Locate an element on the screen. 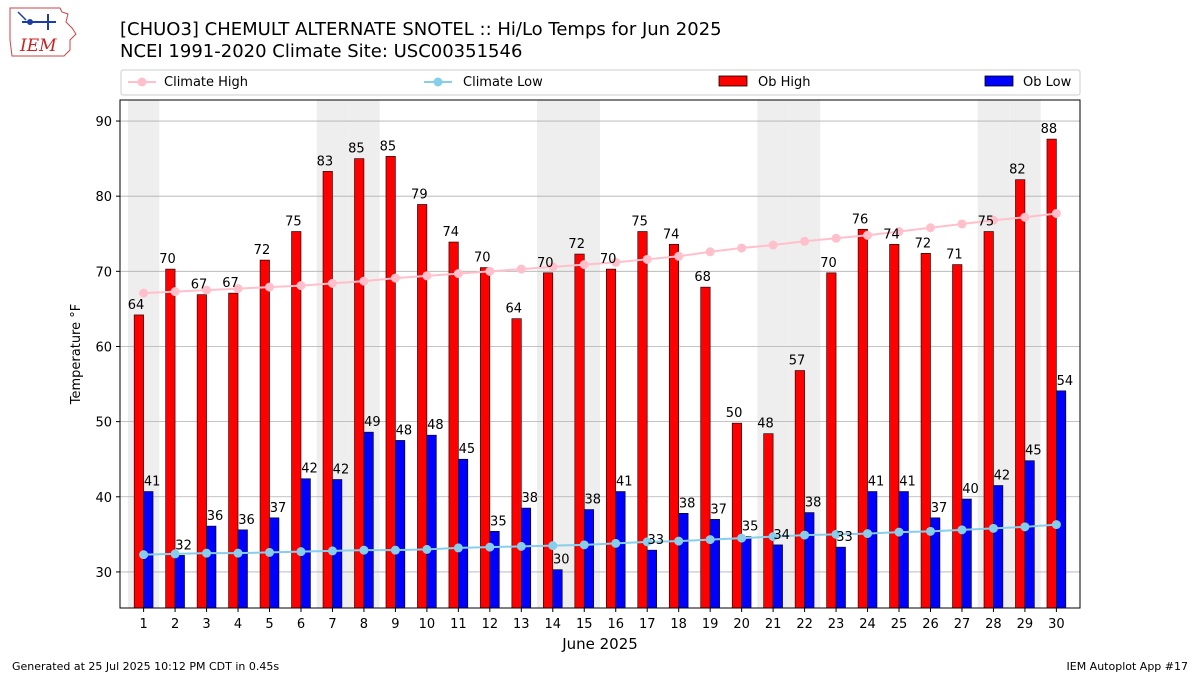 The width and height of the screenshot is (1200, 675). x-tick-label: 10 is located at coordinates (427, 624).